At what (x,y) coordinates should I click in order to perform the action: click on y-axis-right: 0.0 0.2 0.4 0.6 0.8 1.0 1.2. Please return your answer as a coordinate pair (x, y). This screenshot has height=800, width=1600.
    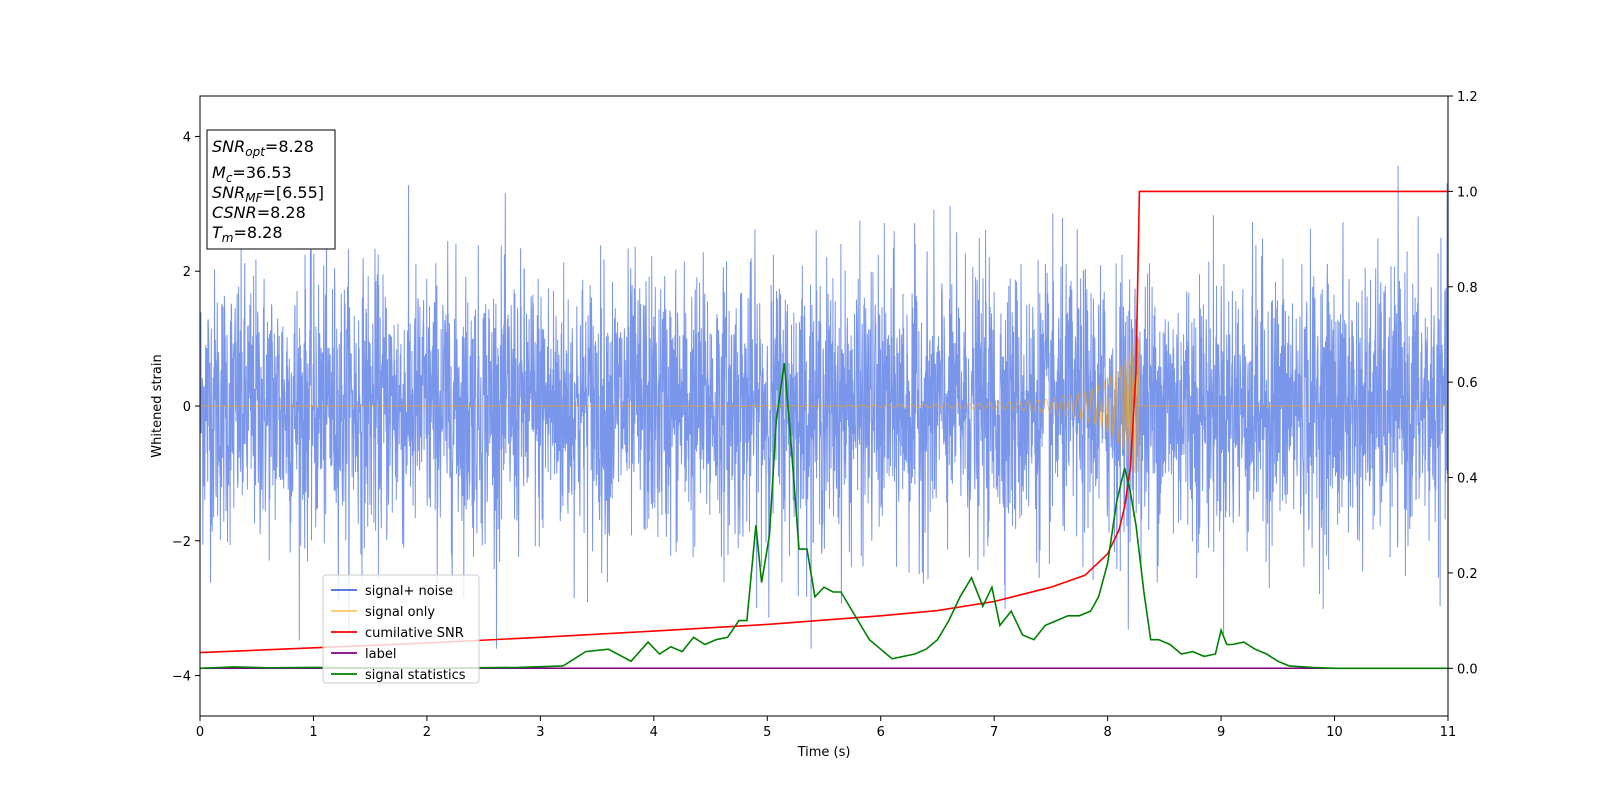
    Looking at the image, I should click on (1463, 383).